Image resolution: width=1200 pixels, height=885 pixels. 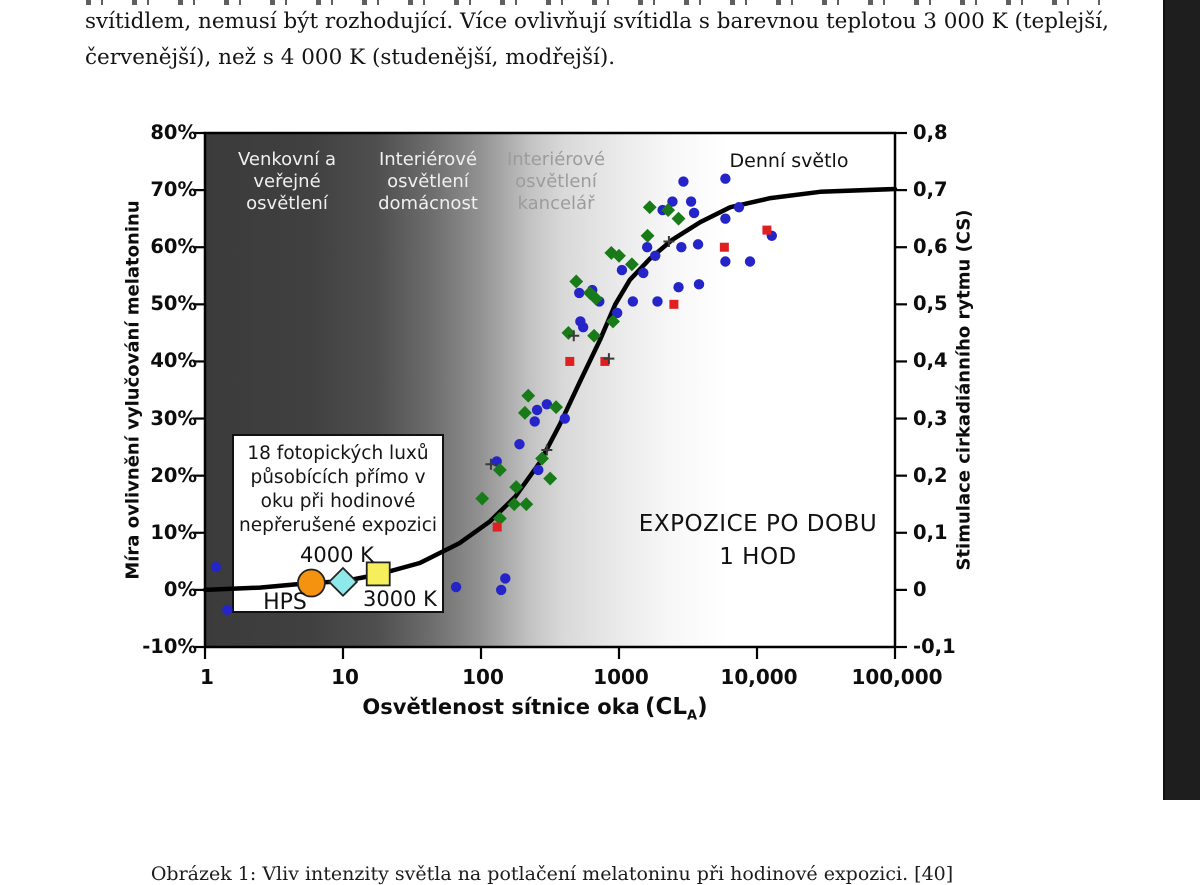 I want to click on y-left-tick-label: 50%, so click(x=173, y=304).